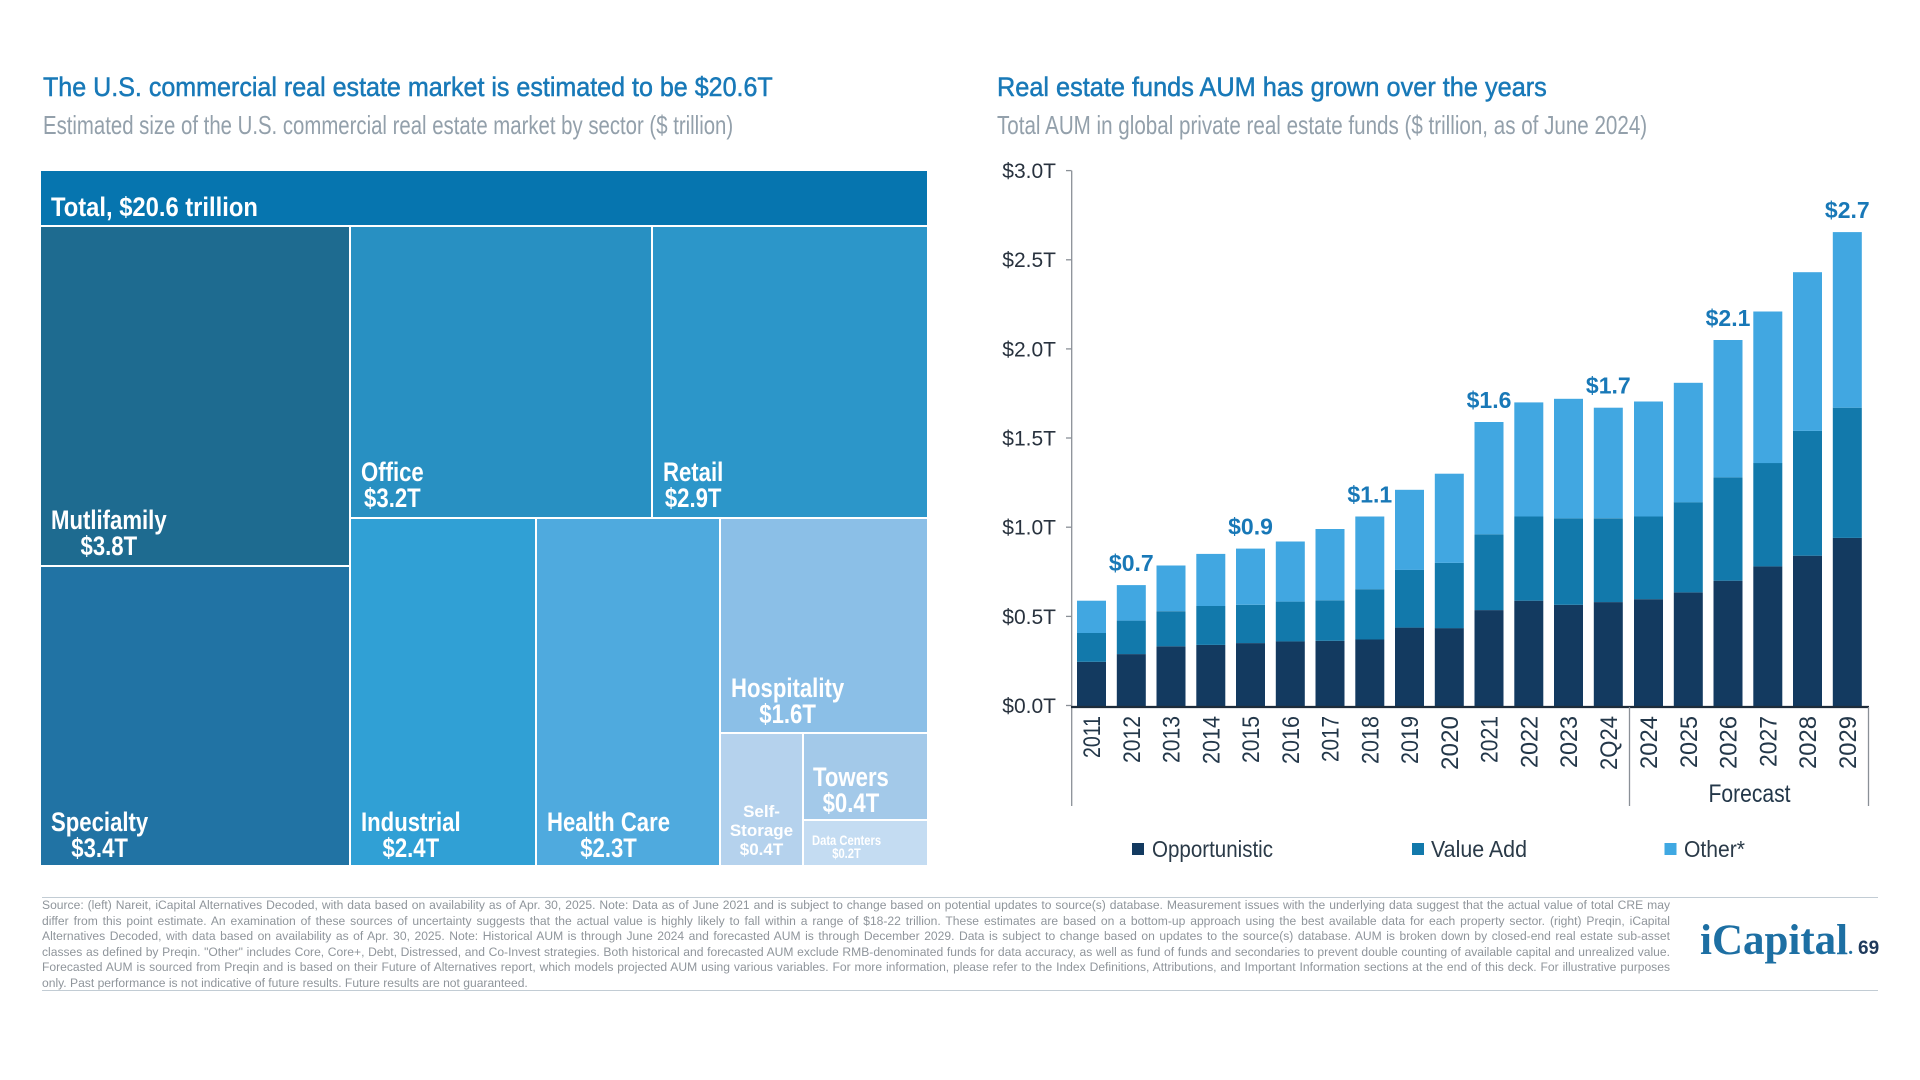 The width and height of the screenshot is (1920, 1080). Describe the element at coordinates (1689, 742) in the screenshot. I see `svg-text: 2025` at that location.